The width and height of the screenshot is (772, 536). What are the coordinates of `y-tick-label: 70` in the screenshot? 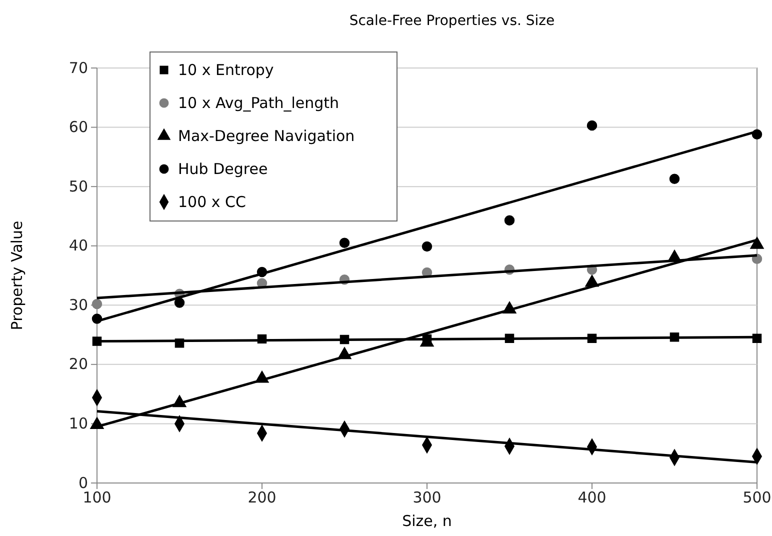 It's located at (78, 67).